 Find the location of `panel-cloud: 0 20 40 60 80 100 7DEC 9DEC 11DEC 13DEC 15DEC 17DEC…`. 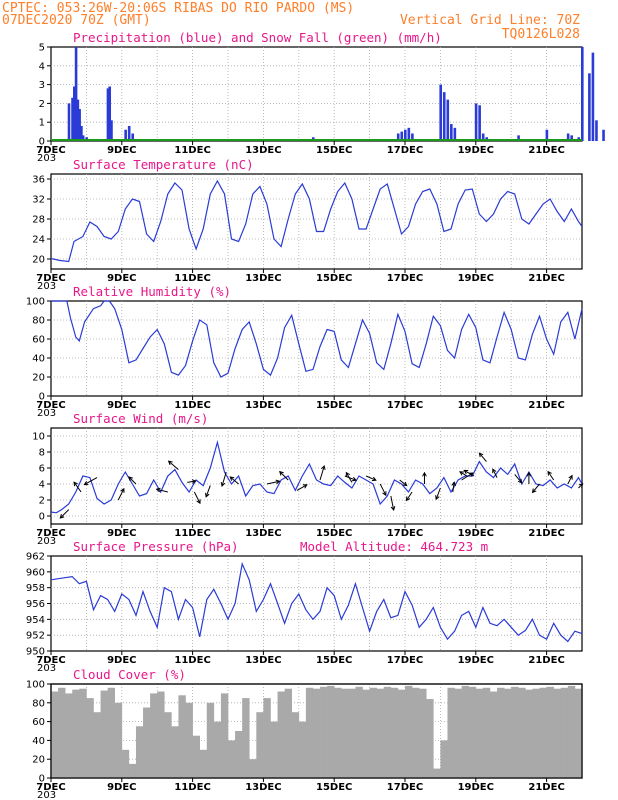

panel-cloud: 0 20 40 60 80 100 7DEC 9DEC 11DEC 13DEC 15DEC 17DEC… is located at coordinates (304, 733).